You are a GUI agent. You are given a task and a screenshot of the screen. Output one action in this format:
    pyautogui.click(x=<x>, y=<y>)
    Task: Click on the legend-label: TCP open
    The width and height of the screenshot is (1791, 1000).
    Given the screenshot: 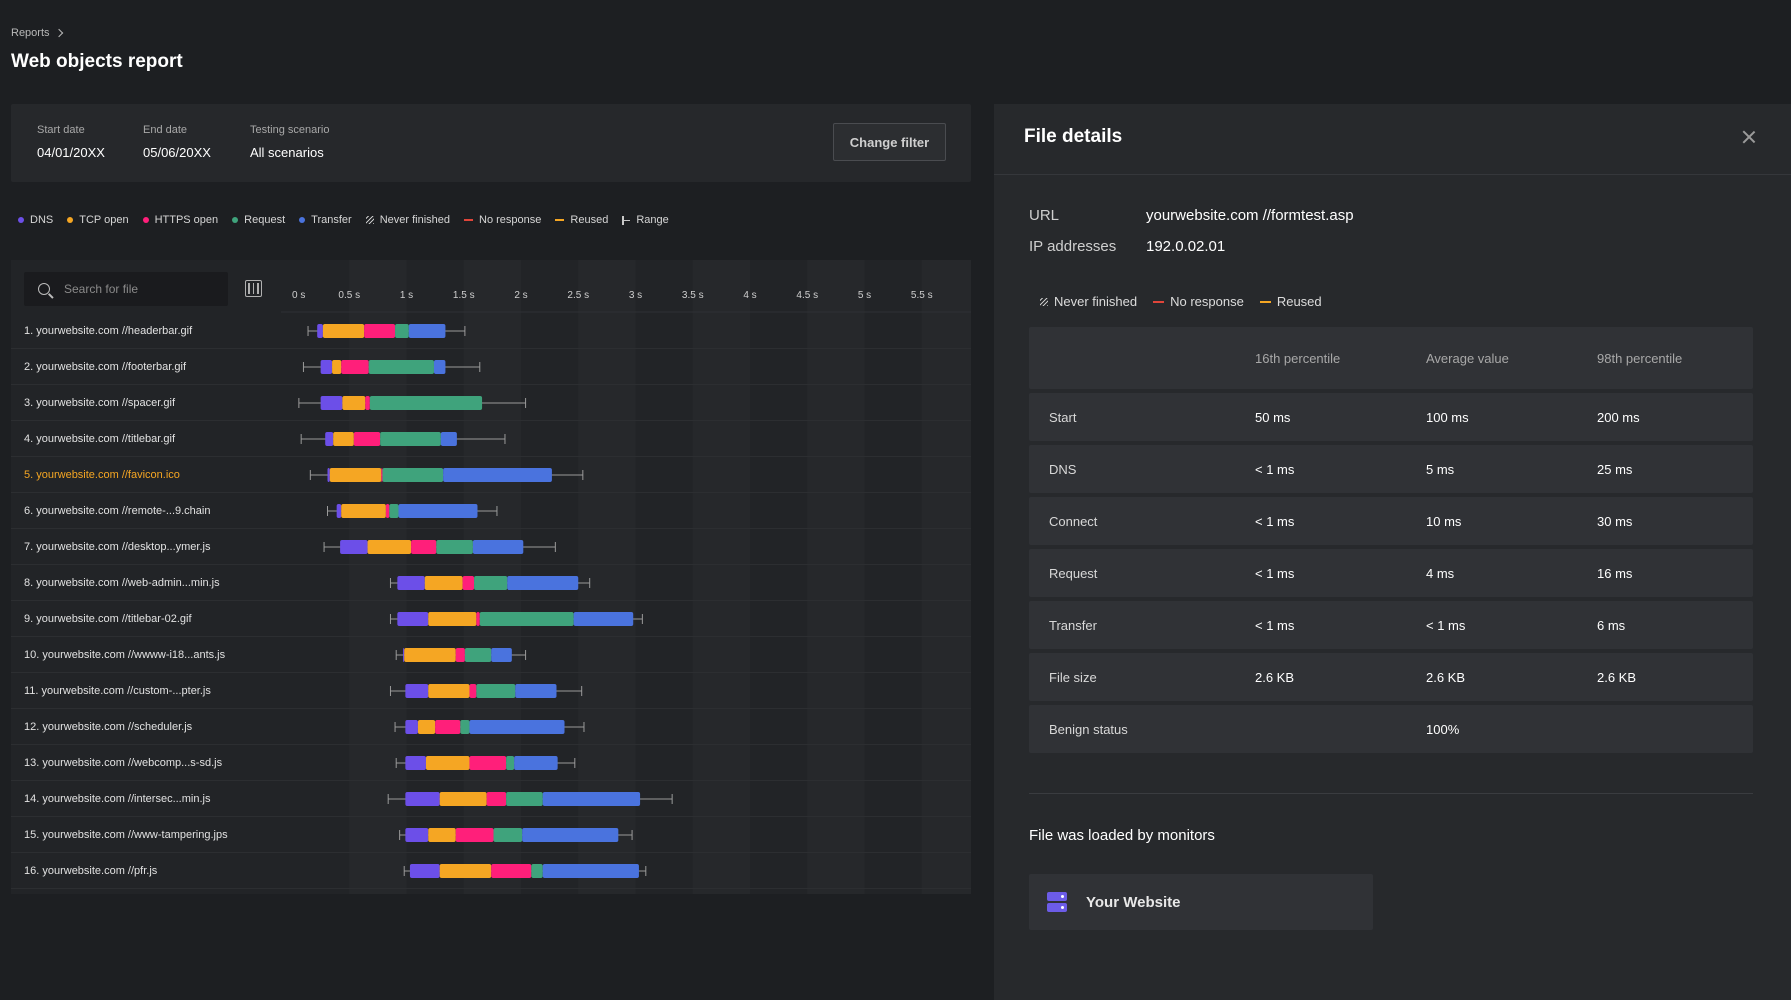 What is the action you would take?
    pyautogui.click(x=104, y=220)
    